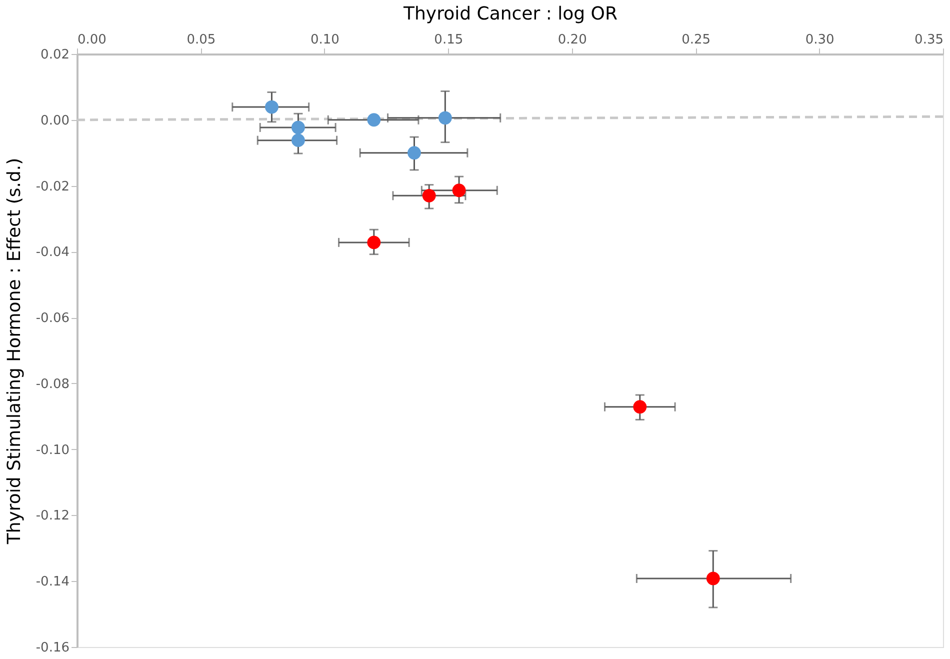 Image resolution: width=950 pixels, height=659 pixels. What do you see at coordinates (572, 40) in the screenshot?
I see `x-tick-label: 0.20` at bounding box center [572, 40].